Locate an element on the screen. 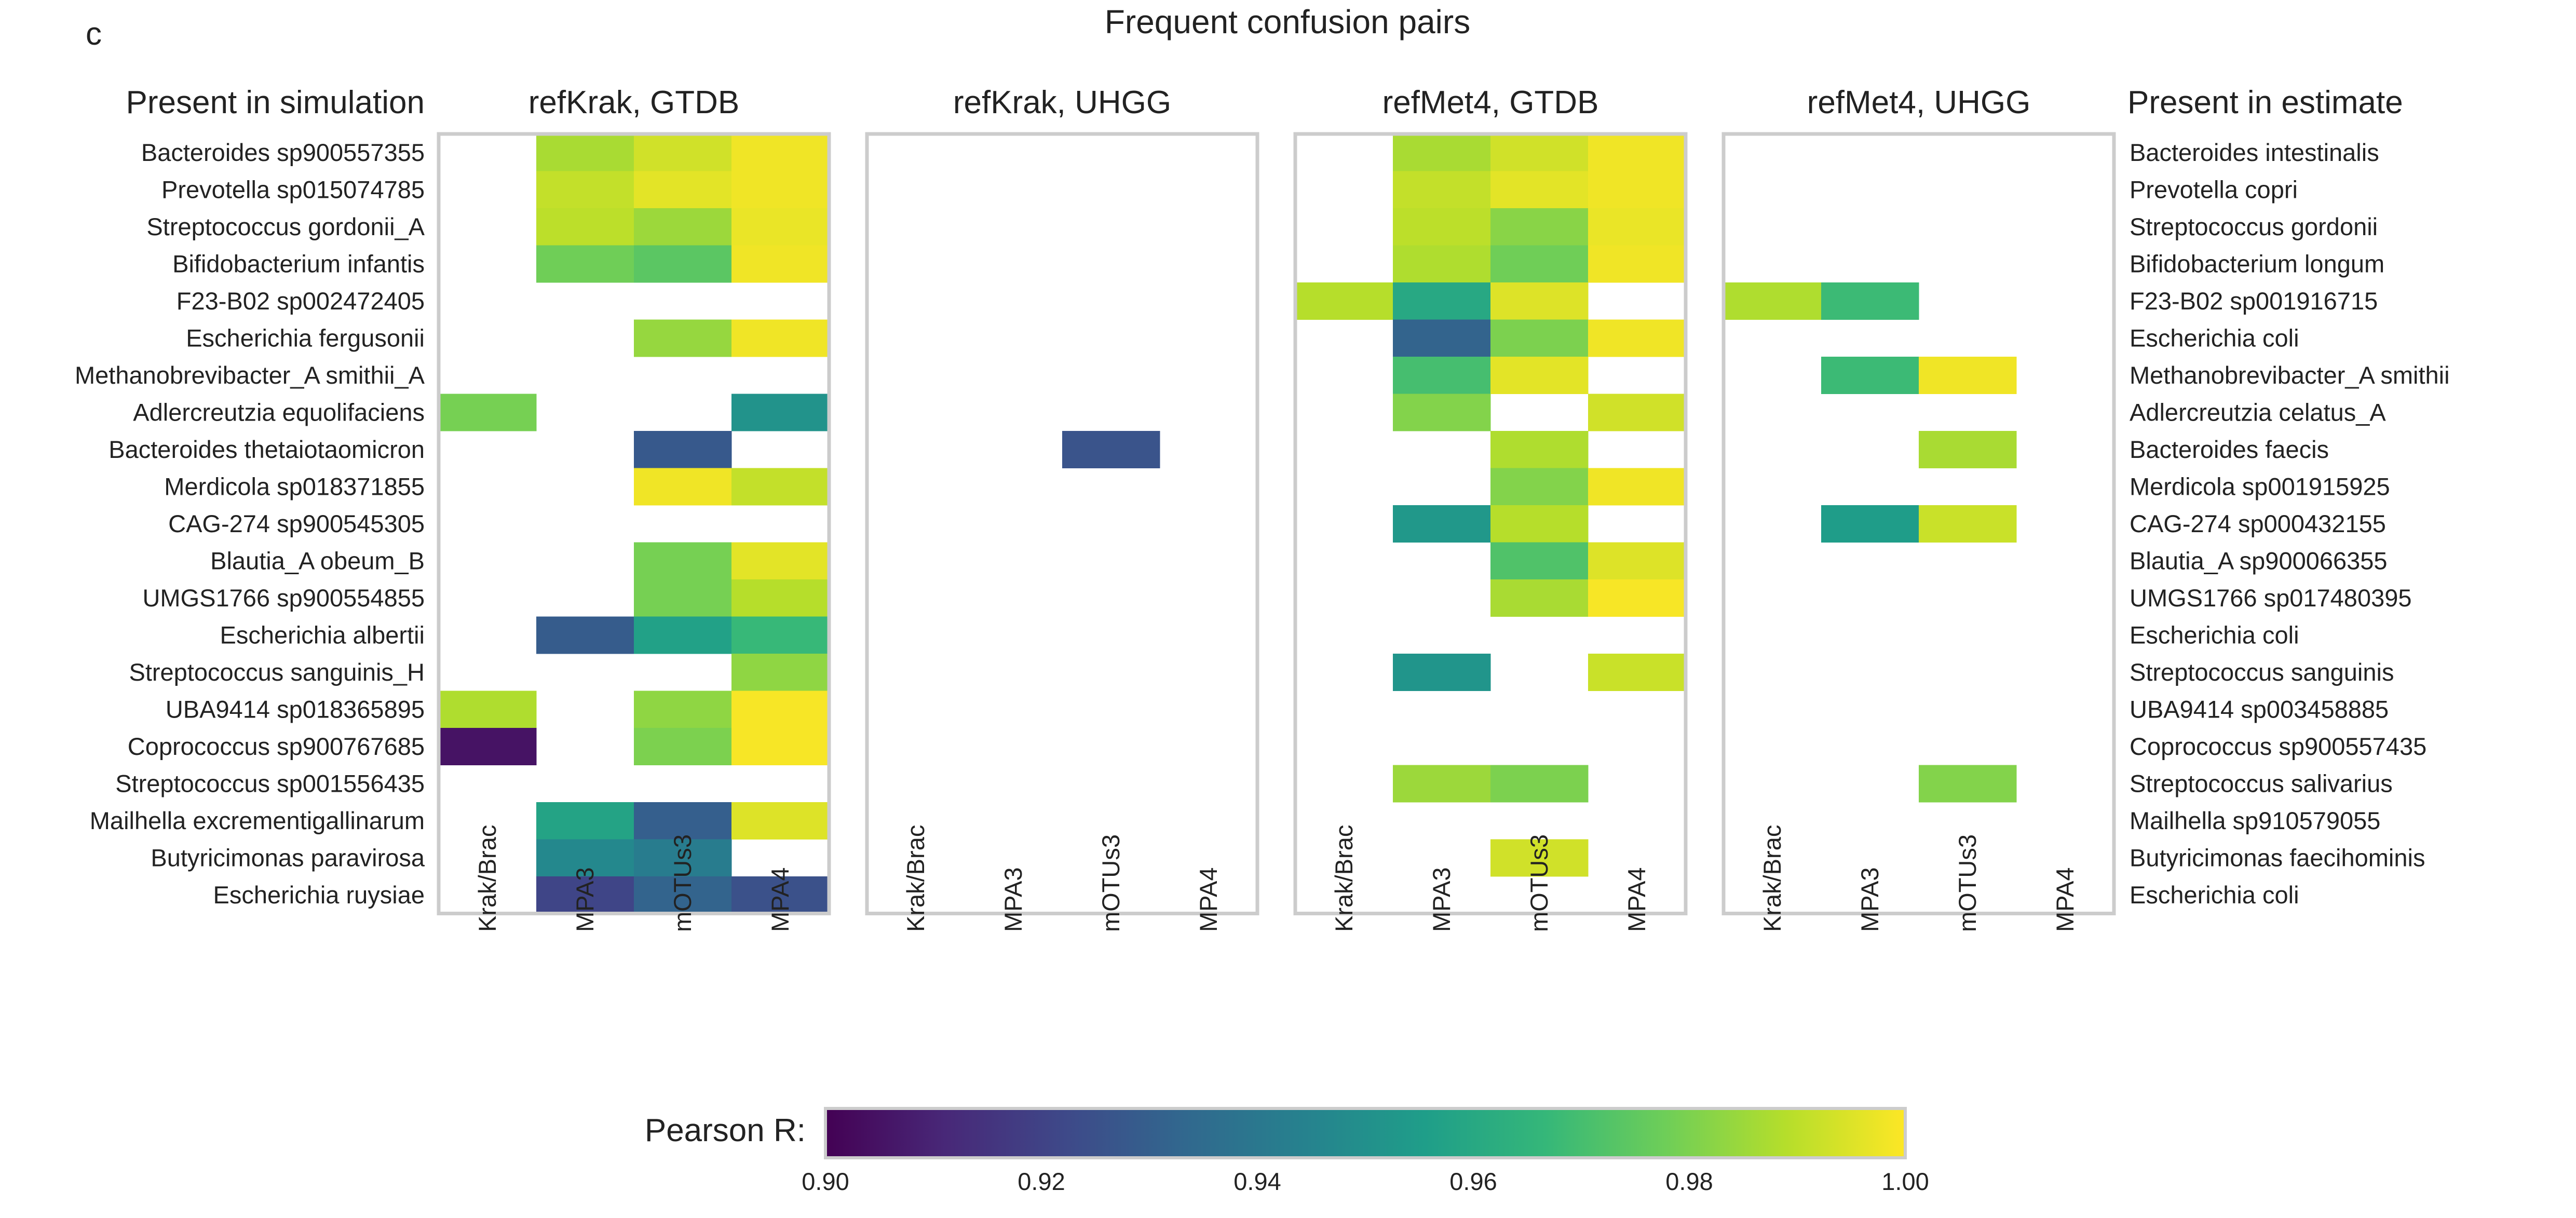 The image size is (2576, 1218). colorbar-label: Pearson R: is located at coordinates (725, 1130).